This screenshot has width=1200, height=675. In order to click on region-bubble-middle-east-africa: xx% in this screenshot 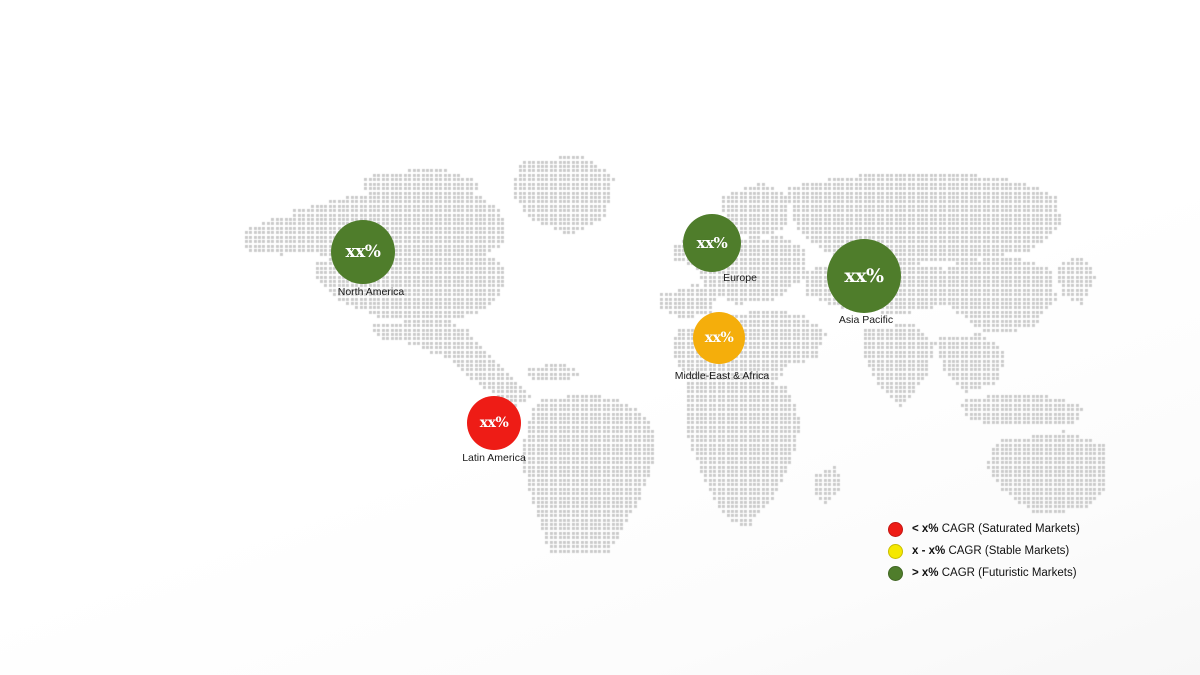, I will do `click(719, 338)`.